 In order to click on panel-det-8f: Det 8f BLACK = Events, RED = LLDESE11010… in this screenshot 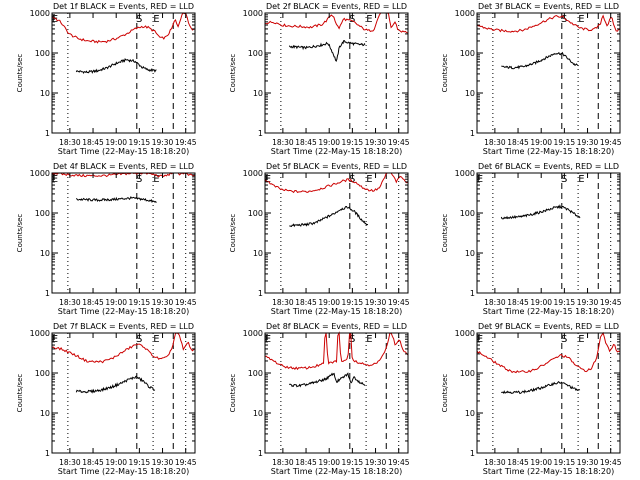, I will do `click(319, 399)`.